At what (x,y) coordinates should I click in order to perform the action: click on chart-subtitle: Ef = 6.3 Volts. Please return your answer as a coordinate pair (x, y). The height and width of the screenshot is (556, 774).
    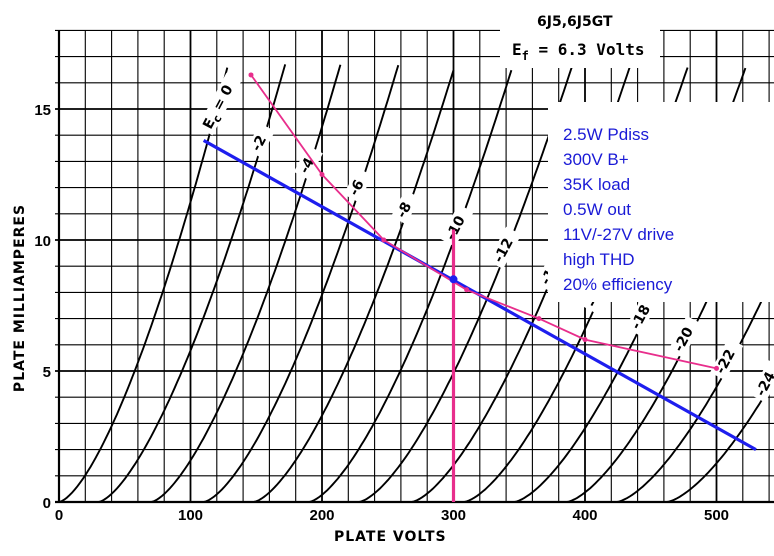
    Looking at the image, I should click on (578, 51).